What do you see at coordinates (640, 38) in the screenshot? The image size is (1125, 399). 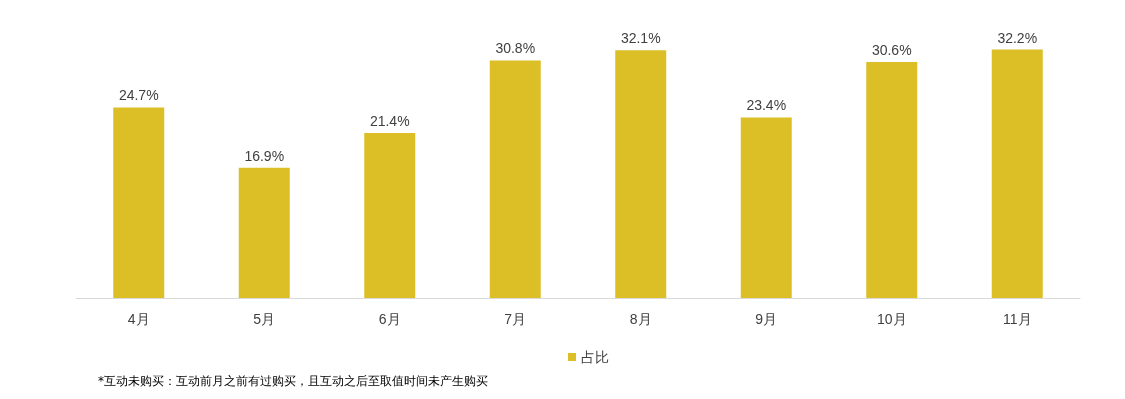 I see `data-label: 32.1%` at bounding box center [640, 38].